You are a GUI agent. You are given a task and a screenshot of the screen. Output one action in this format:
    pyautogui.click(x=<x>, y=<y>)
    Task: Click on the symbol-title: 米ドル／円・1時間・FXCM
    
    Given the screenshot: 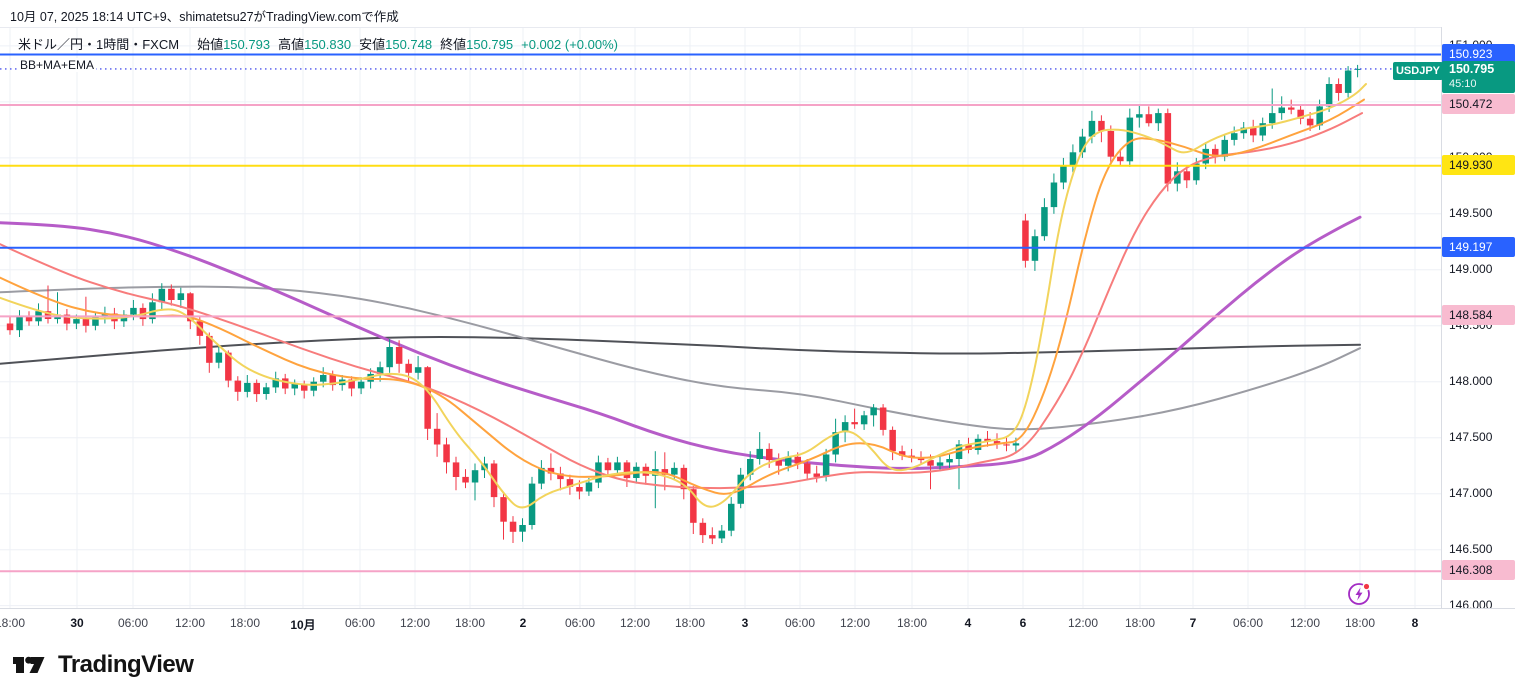 What is the action you would take?
    pyautogui.click(x=99, y=44)
    